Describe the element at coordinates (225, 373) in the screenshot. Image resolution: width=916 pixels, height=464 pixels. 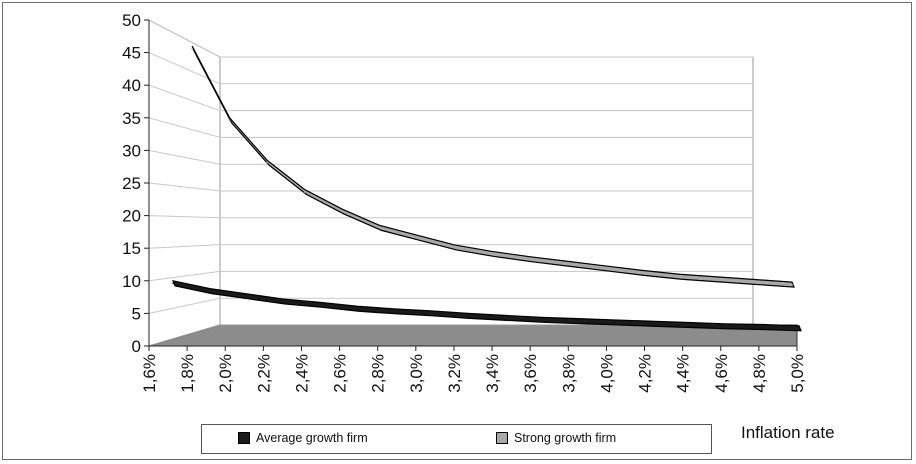
I see `x-tick-label: 2,0%` at that location.